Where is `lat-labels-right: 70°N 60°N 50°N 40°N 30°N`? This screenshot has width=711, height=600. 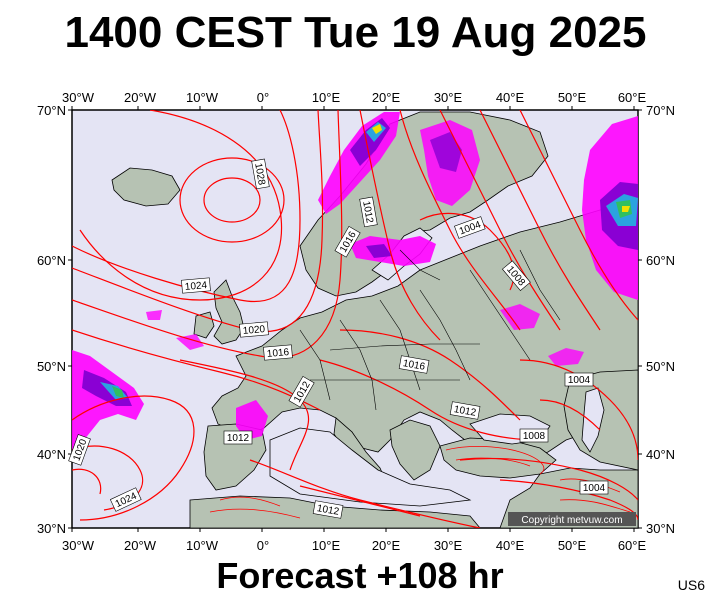
lat-labels-right: 70°N 60°N 50°N 40°N 30°N is located at coordinates (660, 319).